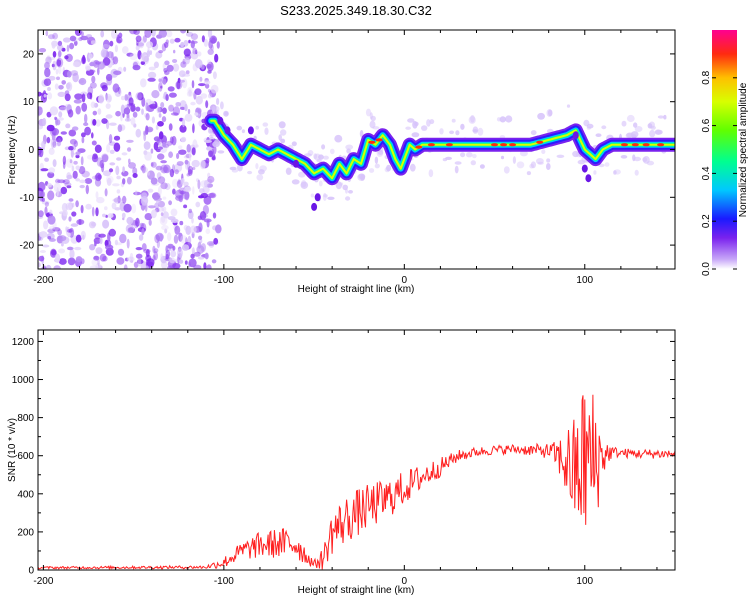 This screenshot has height=600, width=750. I want to click on colorbar-tick-label: 0.8, so click(706, 77).